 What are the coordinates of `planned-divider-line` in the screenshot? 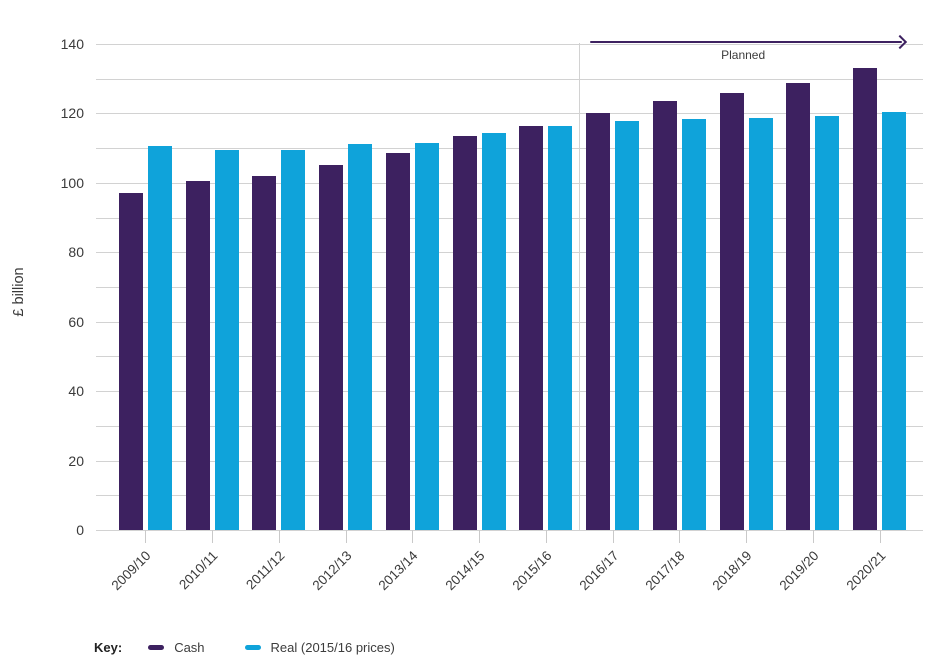 It's located at (580, 286).